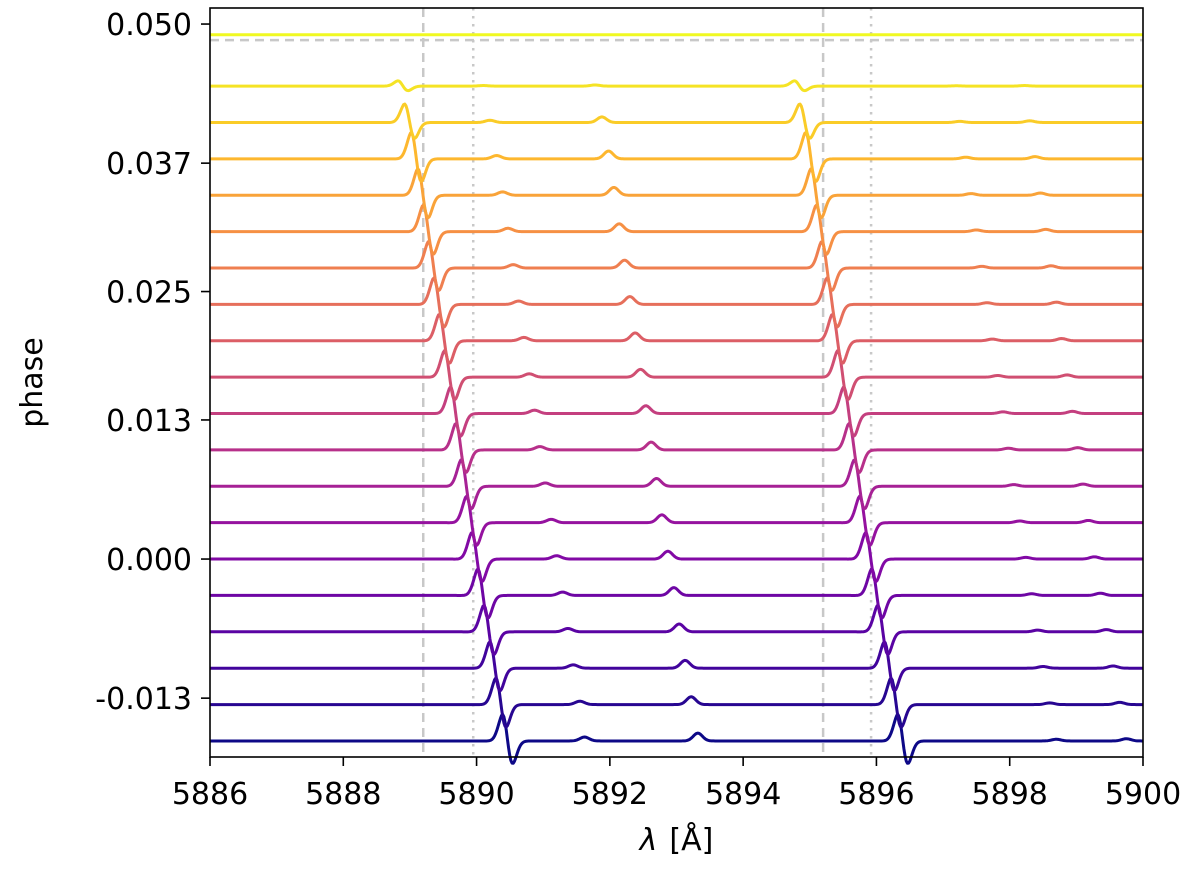 The image size is (1200, 875). I want to click on x-tick-label: 5896, so click(876, 794).